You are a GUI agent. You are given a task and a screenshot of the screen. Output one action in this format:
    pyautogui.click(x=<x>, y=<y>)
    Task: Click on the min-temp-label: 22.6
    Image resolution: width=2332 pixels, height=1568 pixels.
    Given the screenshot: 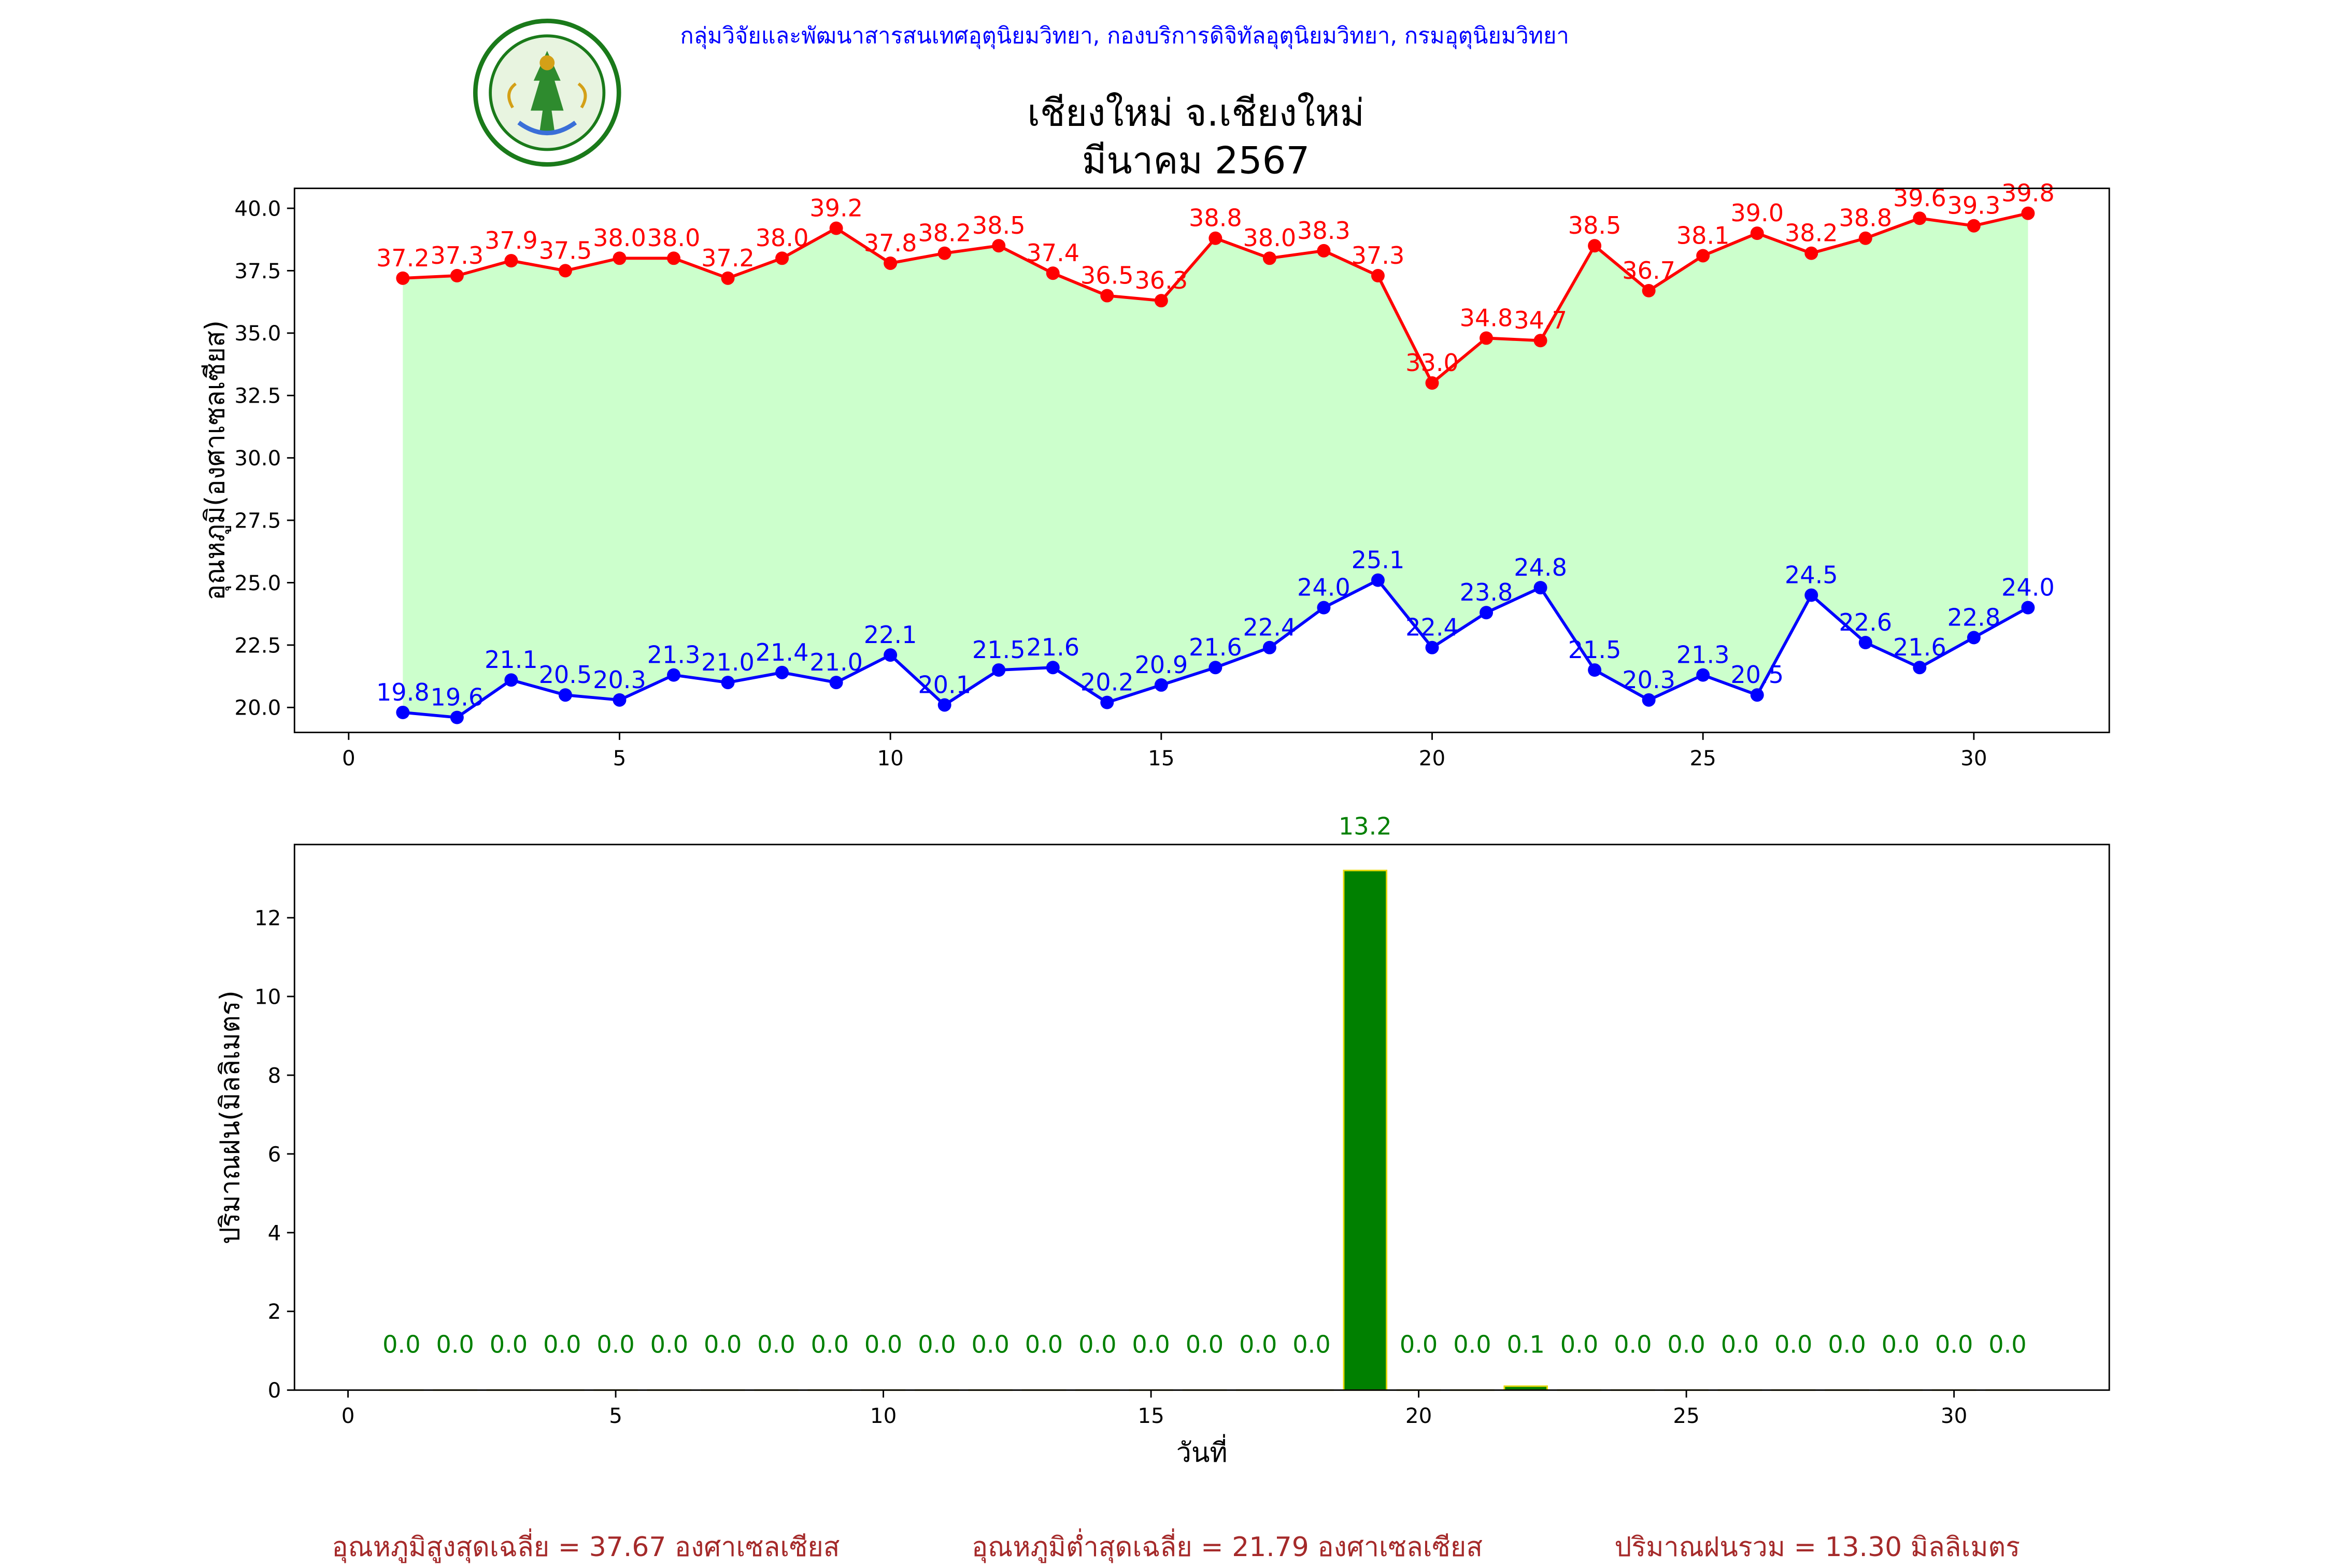 What is the action you would take?
    pyautogui.click(x=1866, y=622)
    